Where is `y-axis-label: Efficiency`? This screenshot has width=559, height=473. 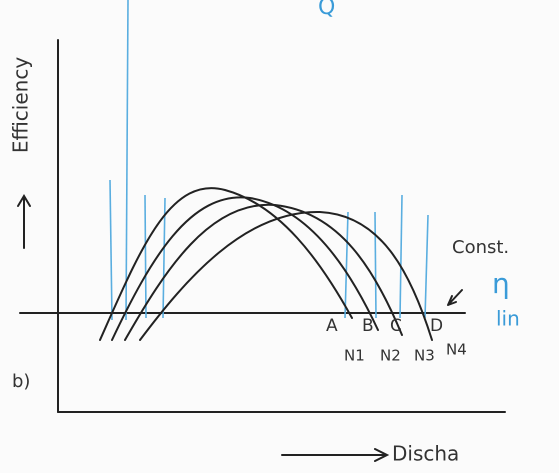
y-axis-label: Efficiency is located at coordinates (21, 105).